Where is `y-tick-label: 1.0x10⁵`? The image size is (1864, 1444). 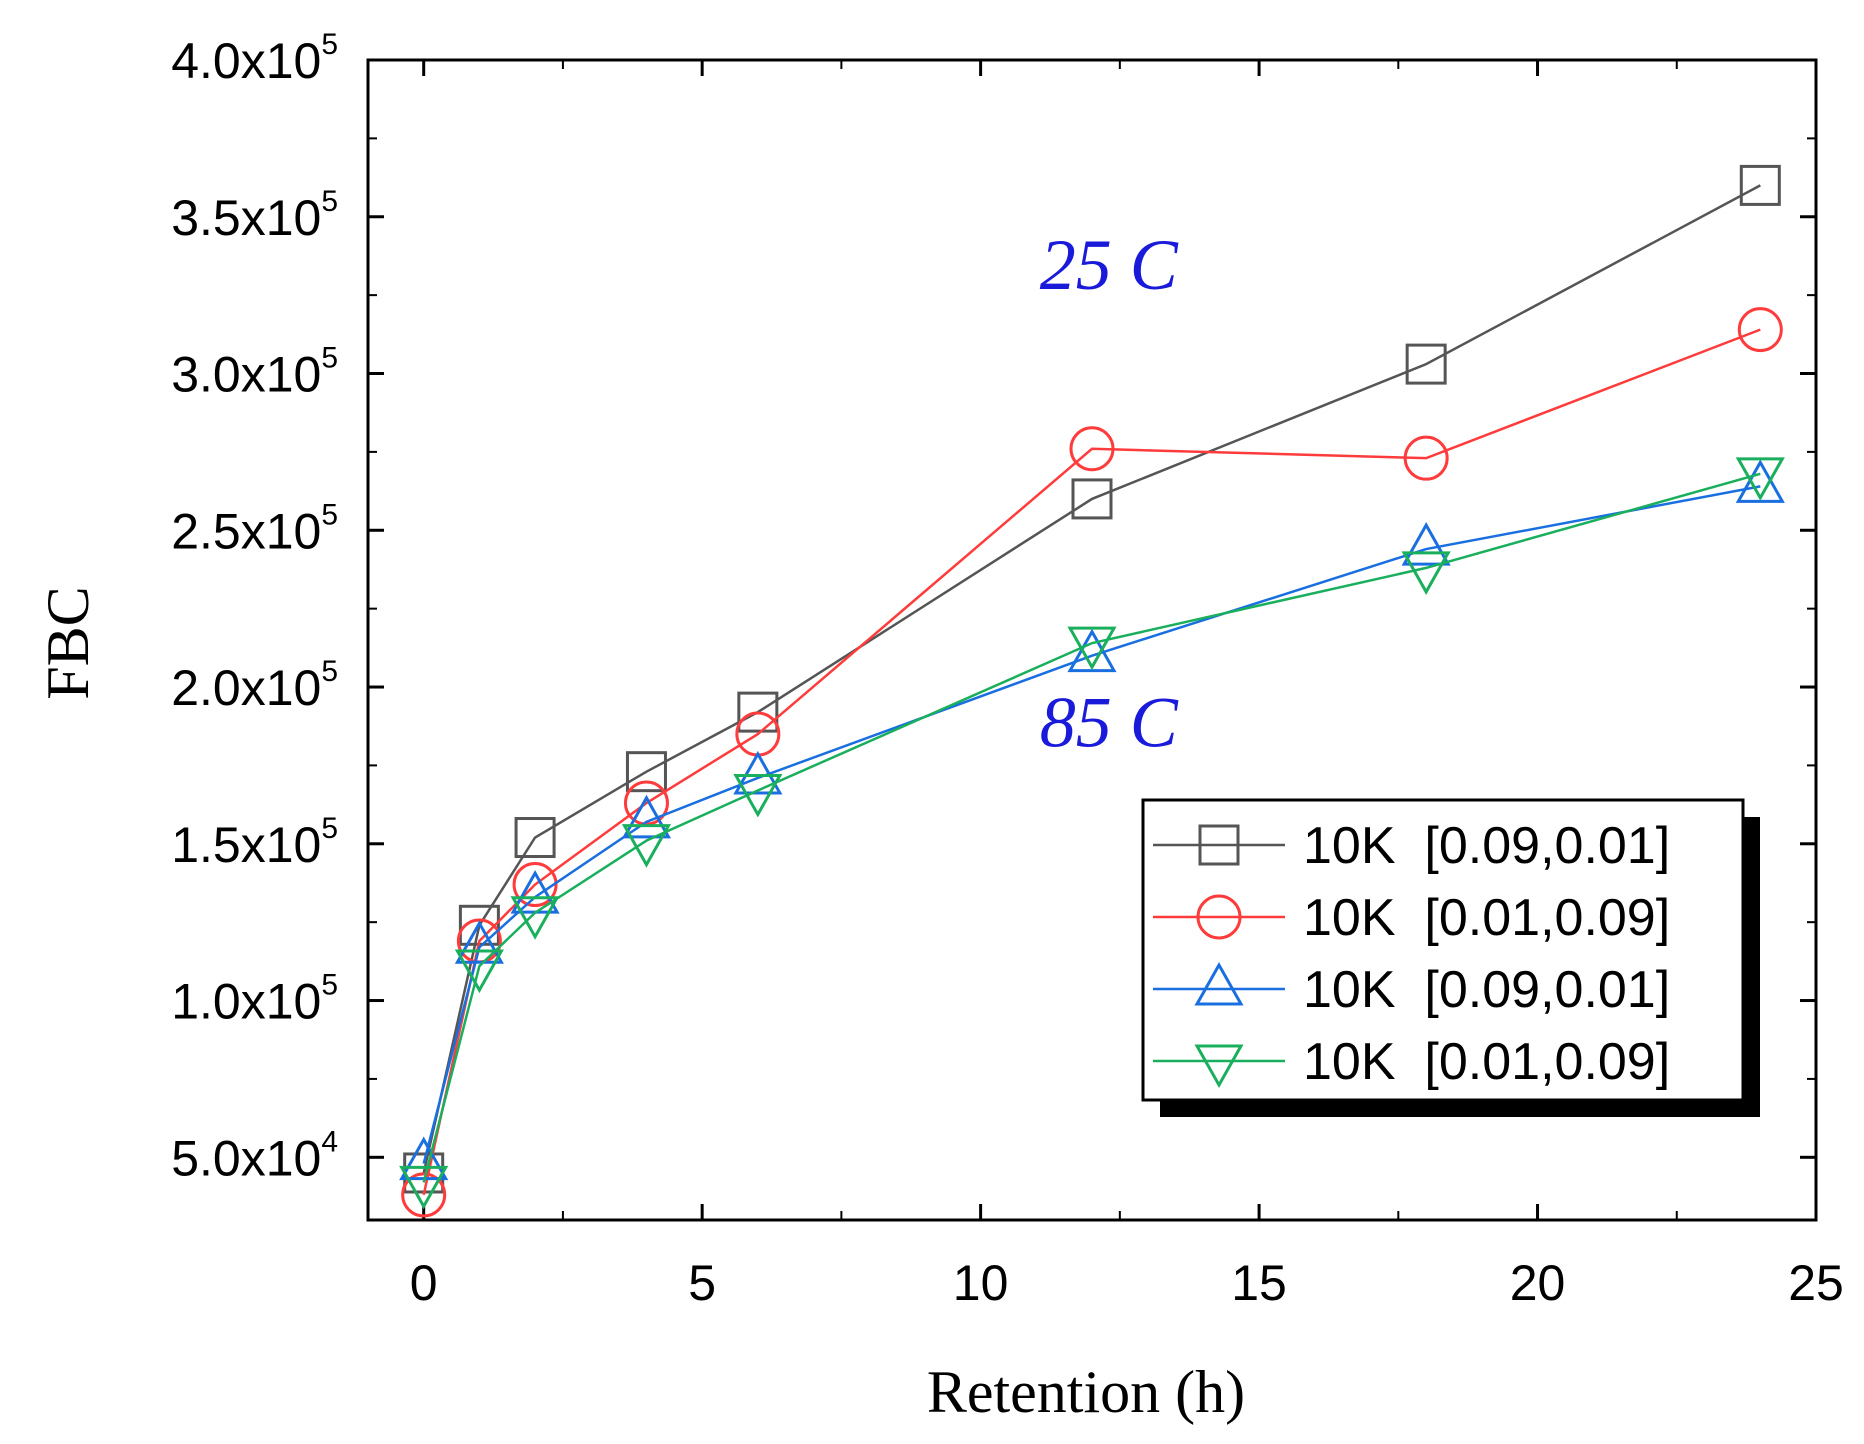 y-tick-label: 1.0x10⁵ is located at coordinates (254, 999).